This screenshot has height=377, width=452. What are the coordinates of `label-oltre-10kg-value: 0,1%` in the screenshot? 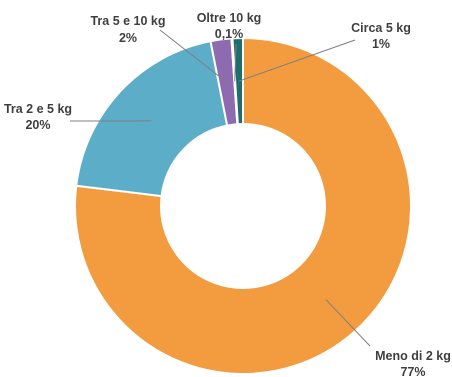 It's located at (229, 34).